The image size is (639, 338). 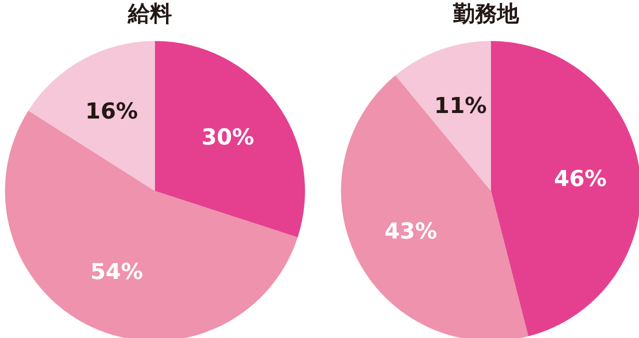 I want to click on data-label: 11%, so click(x=460, y=106).